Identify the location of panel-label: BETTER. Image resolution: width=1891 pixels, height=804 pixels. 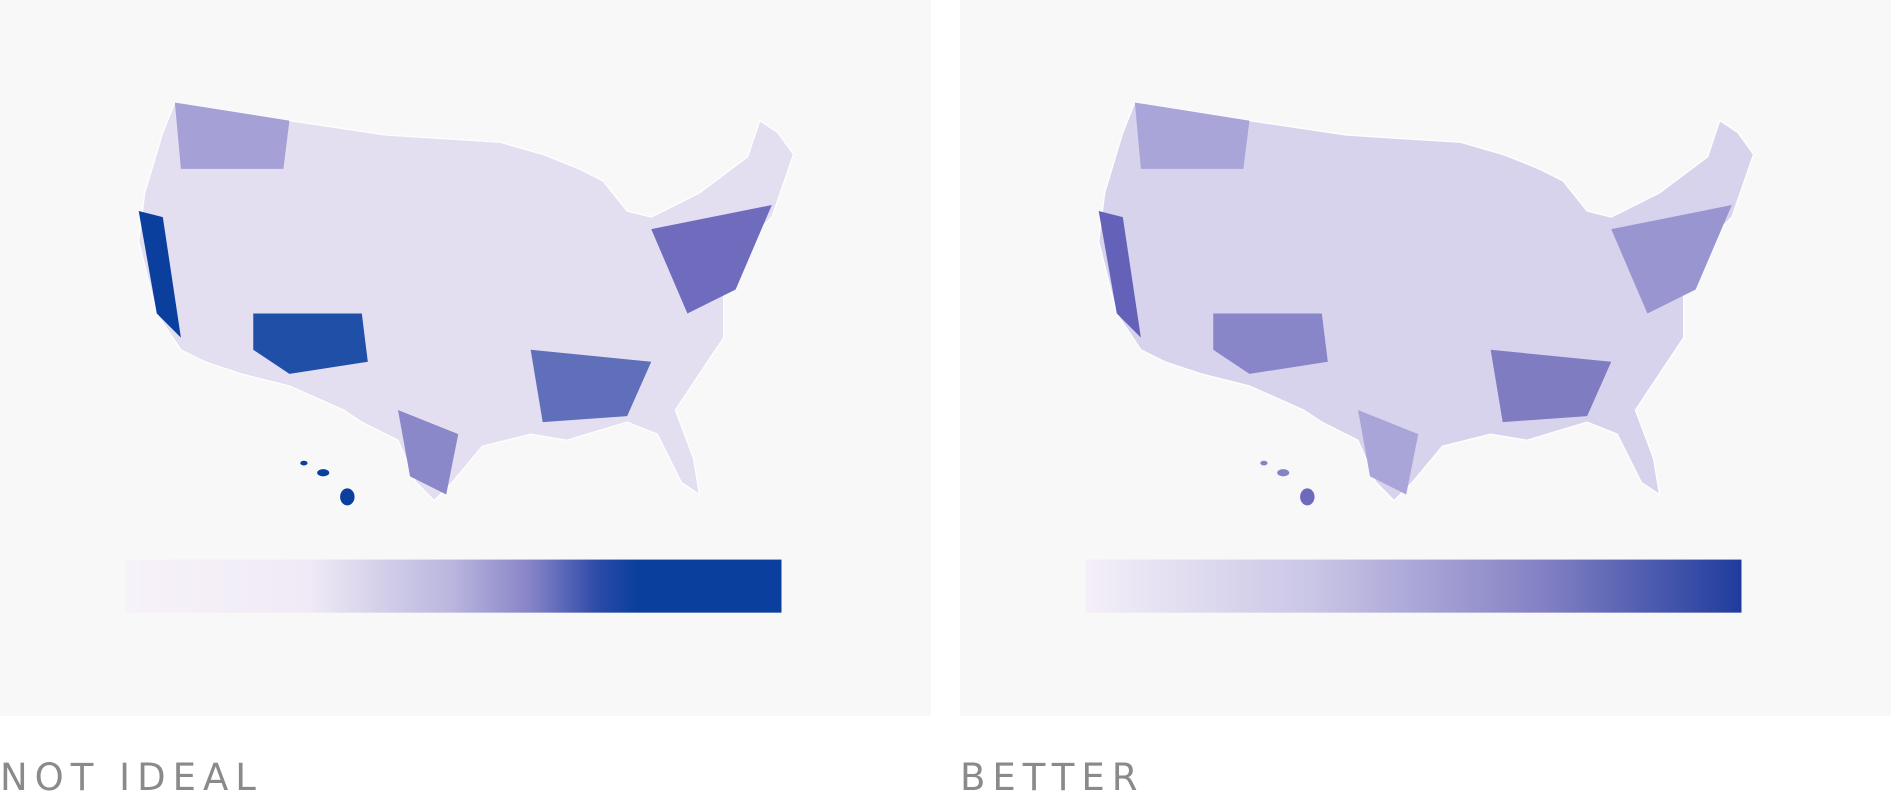
(1052, 777).